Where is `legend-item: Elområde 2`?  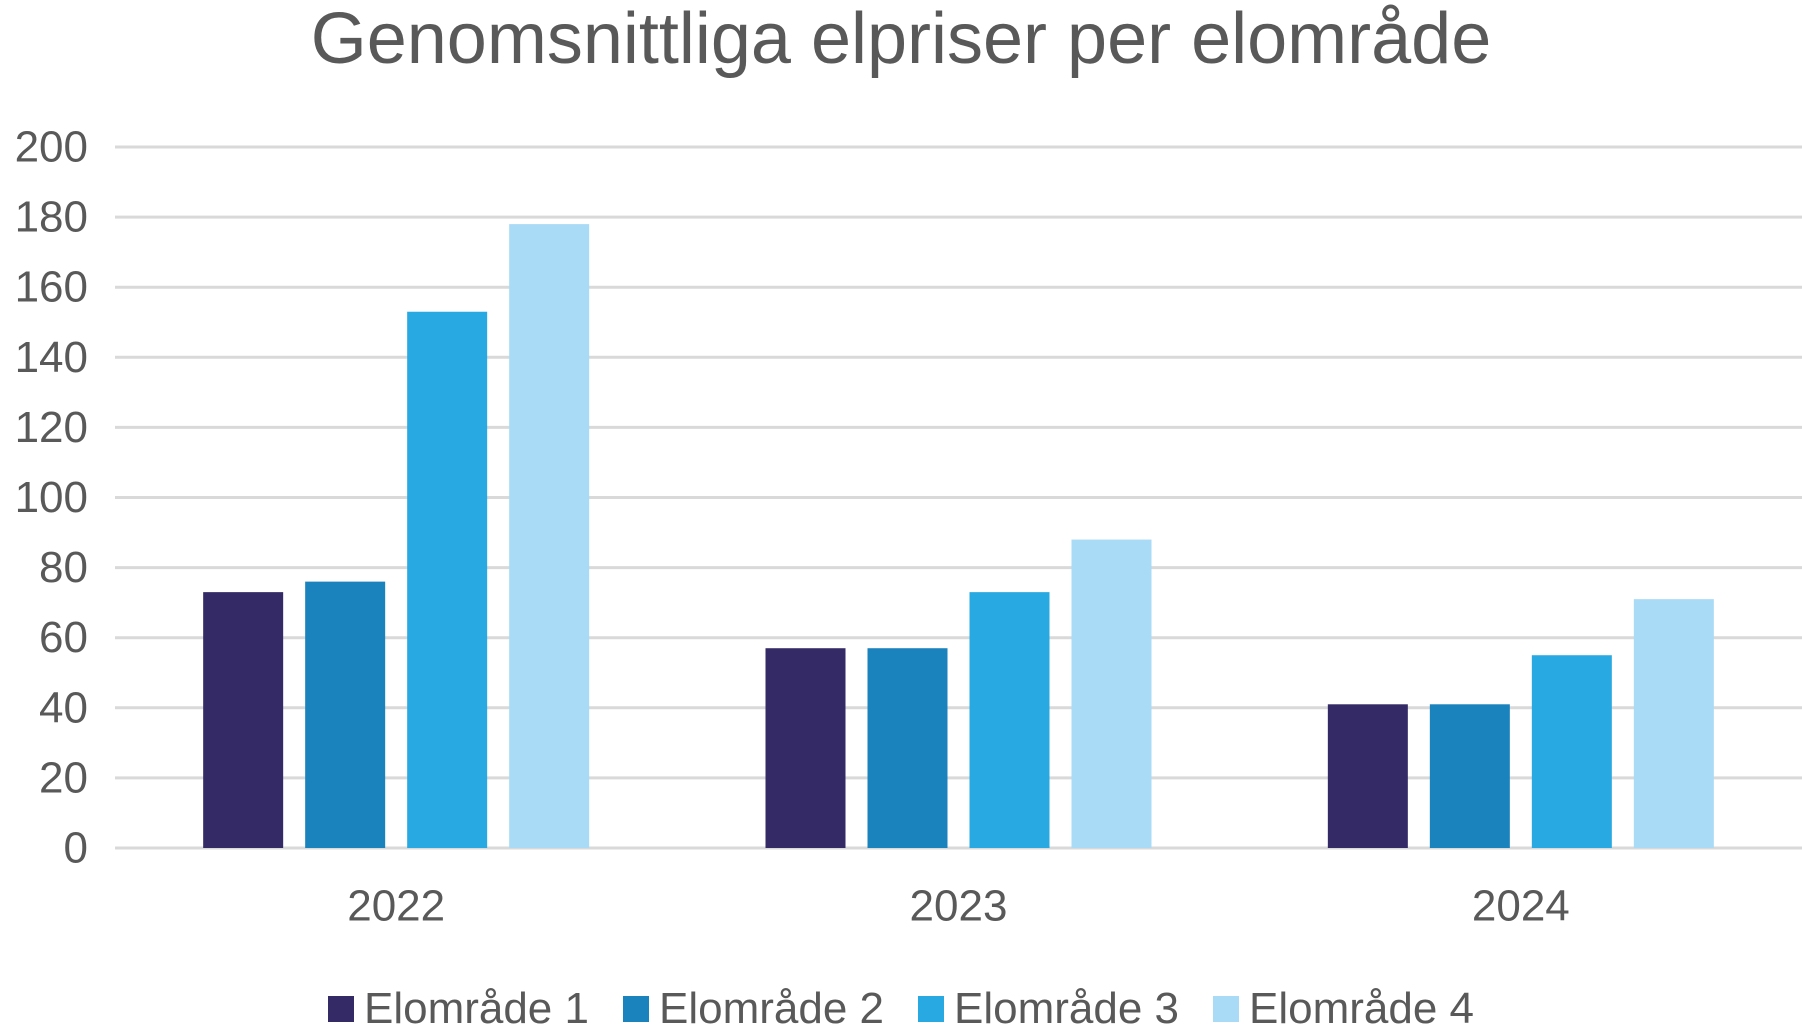
legend-item: Elområde 2 is located at coordinates (753, 1008).